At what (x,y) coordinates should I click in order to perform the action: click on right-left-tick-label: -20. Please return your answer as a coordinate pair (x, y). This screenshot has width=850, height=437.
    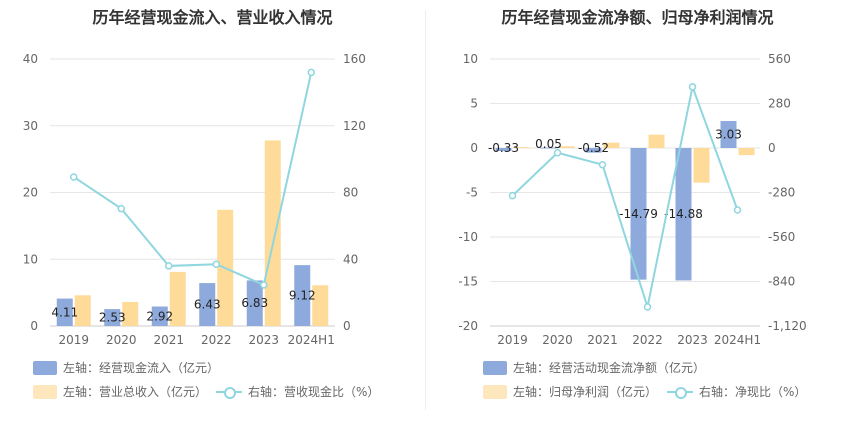
    Looking at the image, I should click on (468, 326).